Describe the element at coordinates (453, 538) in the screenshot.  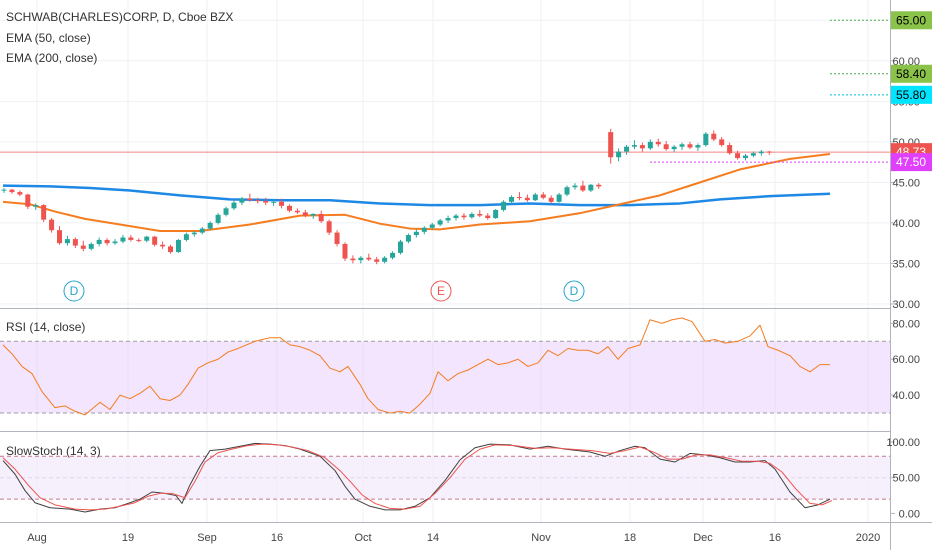
I see `time-axis: Aug 19 Sep 16 Oct 14 Nov 18 Dec 16 2020` at that location.